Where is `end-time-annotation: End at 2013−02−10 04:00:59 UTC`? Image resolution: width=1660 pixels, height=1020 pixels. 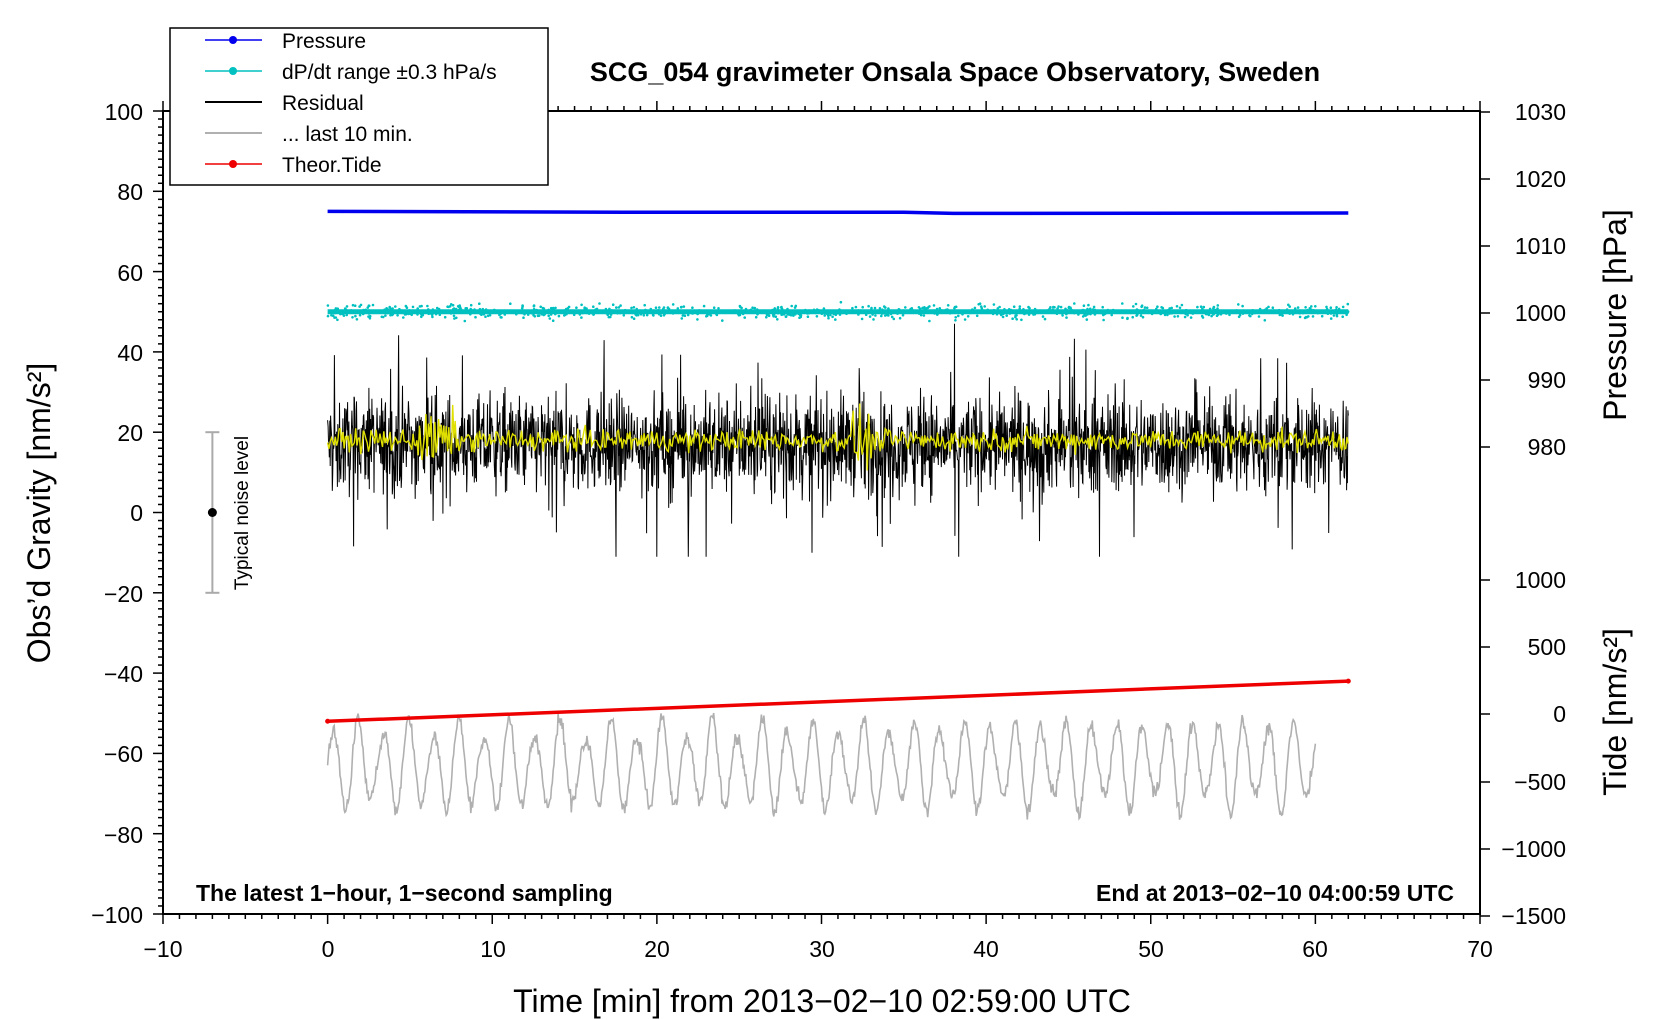 end-time-annotation: End at 2013−02−10 04:00:59 UTC is located at coordinates (1275, 893).